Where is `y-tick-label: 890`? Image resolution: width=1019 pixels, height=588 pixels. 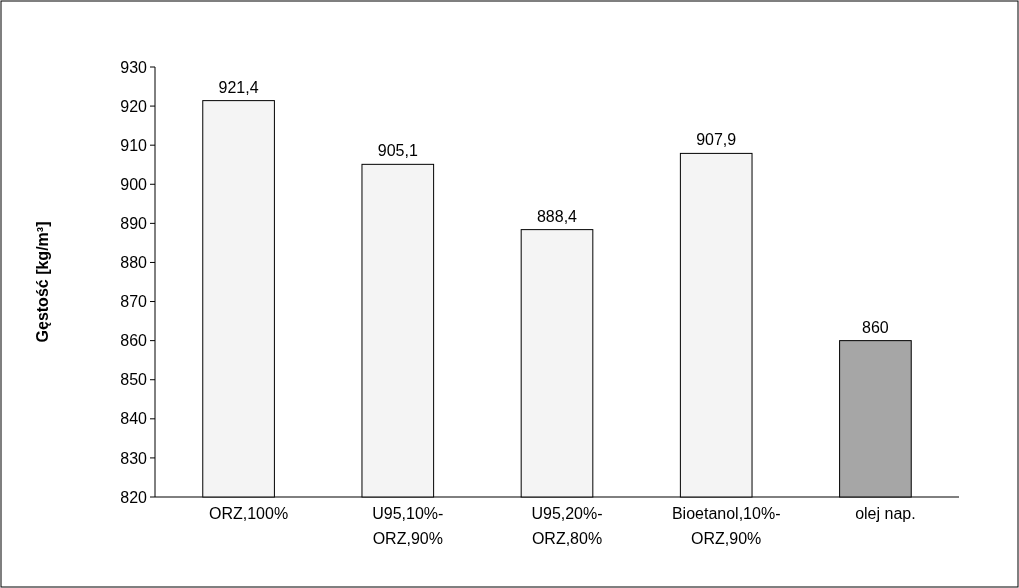
y-tick-label: 890 is located at coordinates (134, 223).